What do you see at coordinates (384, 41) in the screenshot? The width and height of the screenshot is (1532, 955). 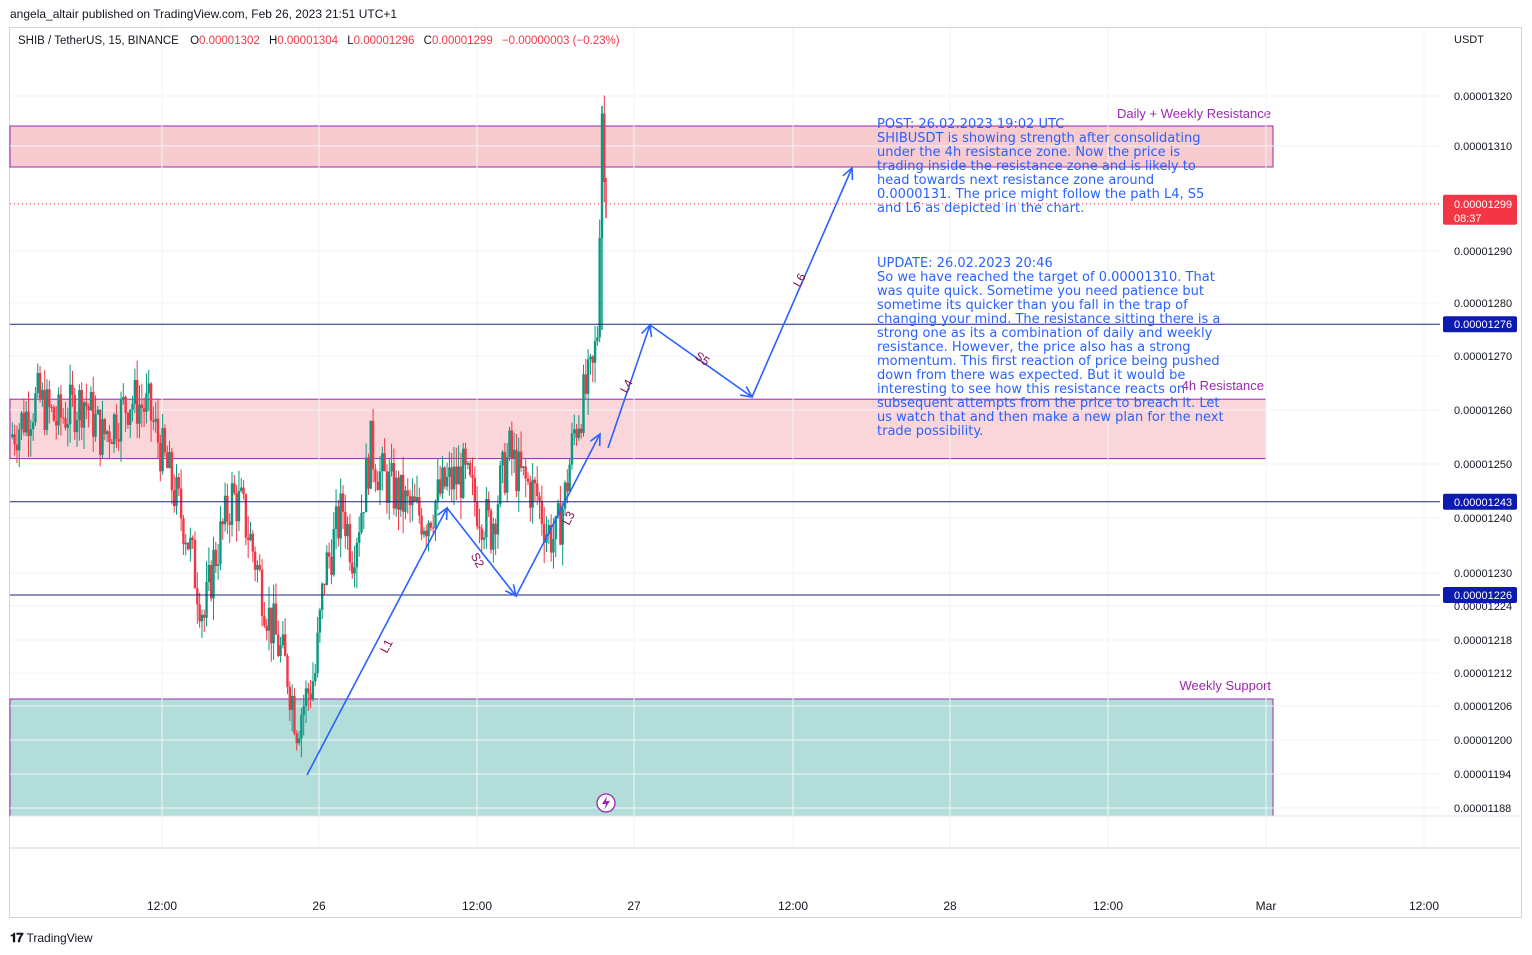 I see `low-value: 0.00001296` at bounding box center [384, 41].